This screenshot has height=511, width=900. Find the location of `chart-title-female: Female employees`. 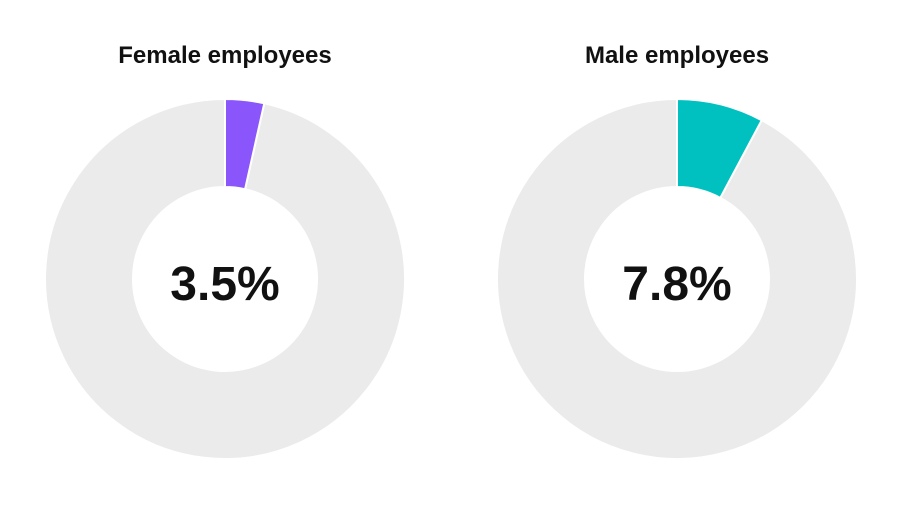

chart-title-female: Female employees is located at coordinates (224, 55).